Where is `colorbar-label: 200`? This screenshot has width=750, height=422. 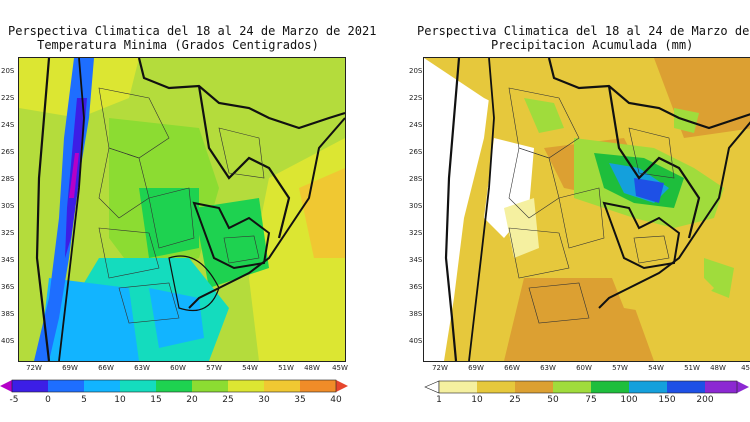
colorbar-label: 200 is located at coordinates (705, 400).